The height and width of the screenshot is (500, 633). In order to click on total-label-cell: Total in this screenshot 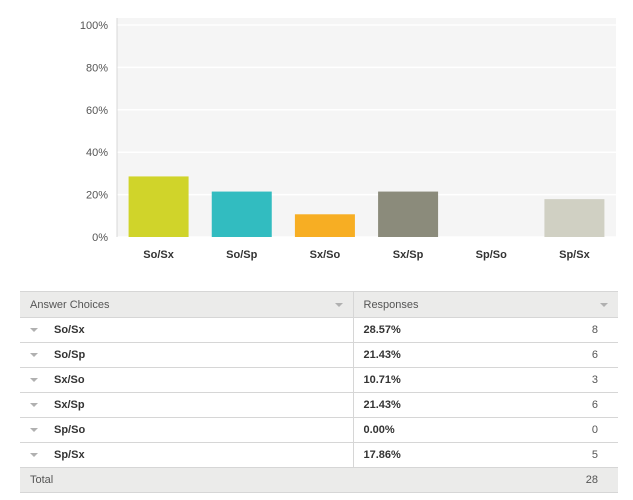, I will do `click(186, 480)`.